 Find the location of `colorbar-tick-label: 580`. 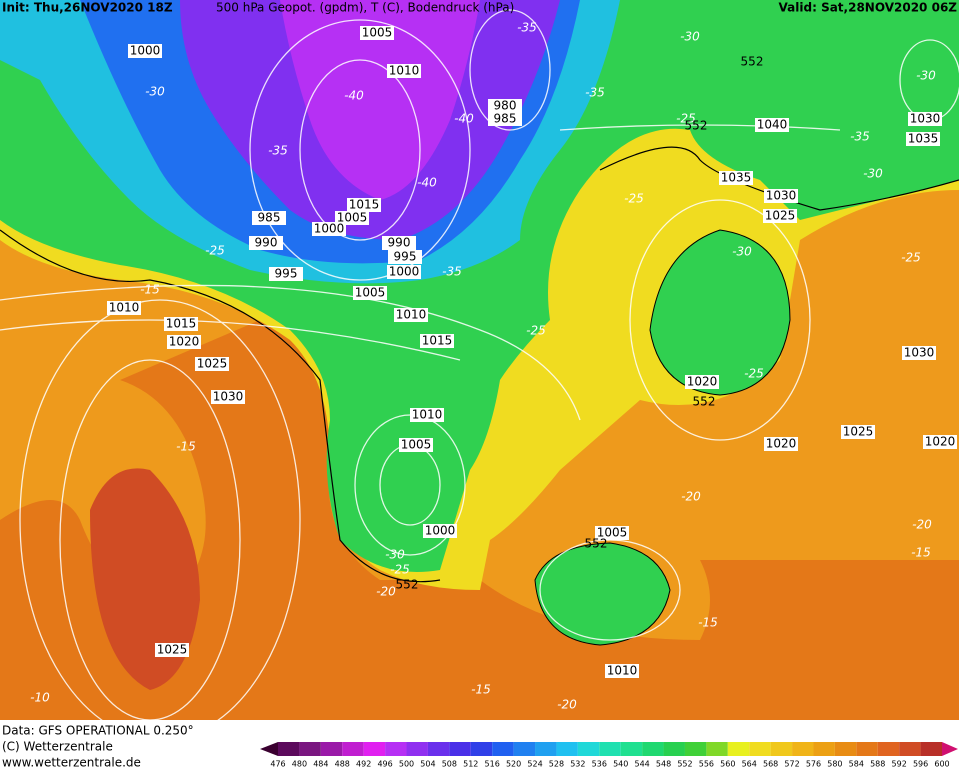

colorbar-tick-label: 580 is located at coordinates (834, 764).